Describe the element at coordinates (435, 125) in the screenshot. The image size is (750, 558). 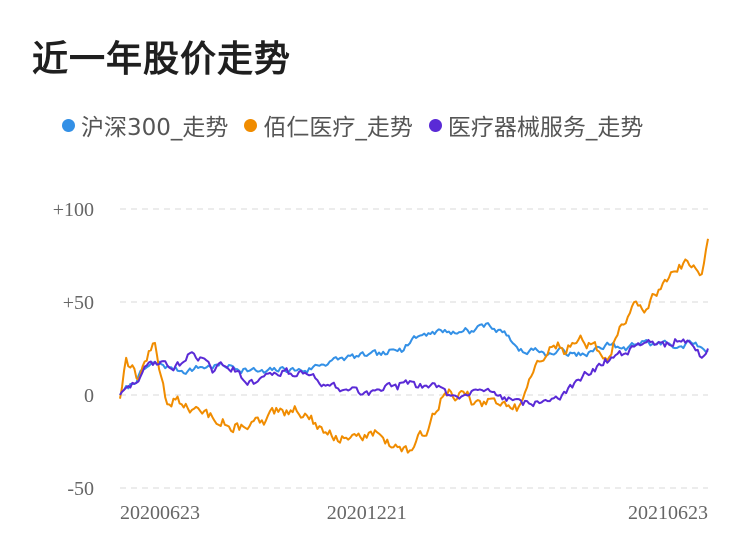
I see `legend-marker-medical-device` at that location.